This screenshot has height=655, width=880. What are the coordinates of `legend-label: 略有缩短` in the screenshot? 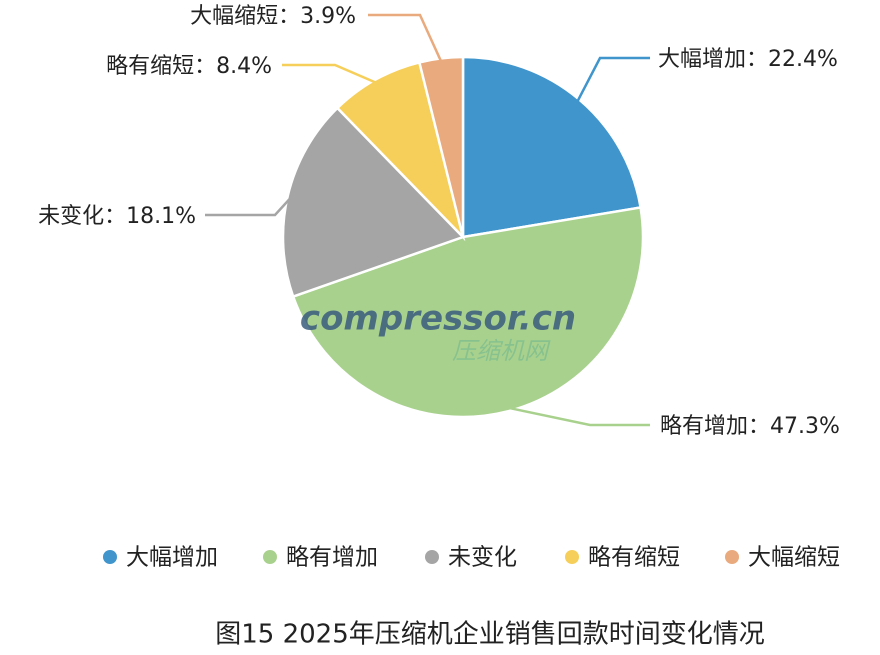 It's located at (634, 558).